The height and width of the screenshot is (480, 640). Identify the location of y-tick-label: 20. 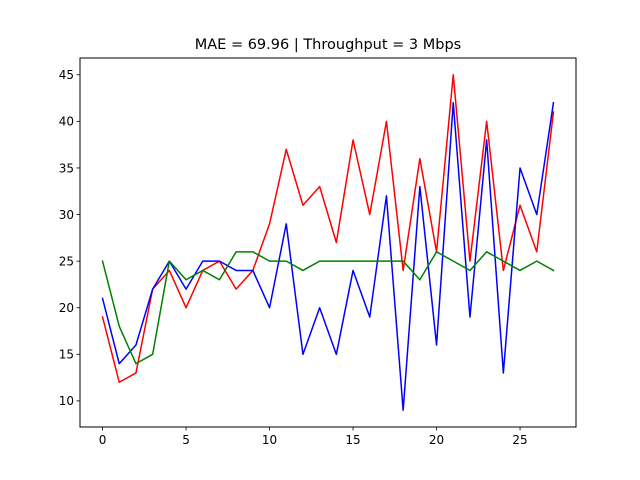
(66, 308).